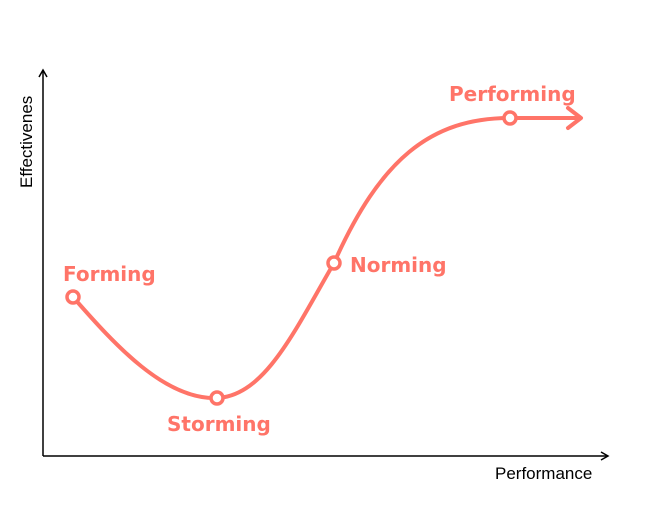 The image size is (660, 510). I want to click on stage-label-performing: Performing, so click(512, 94).